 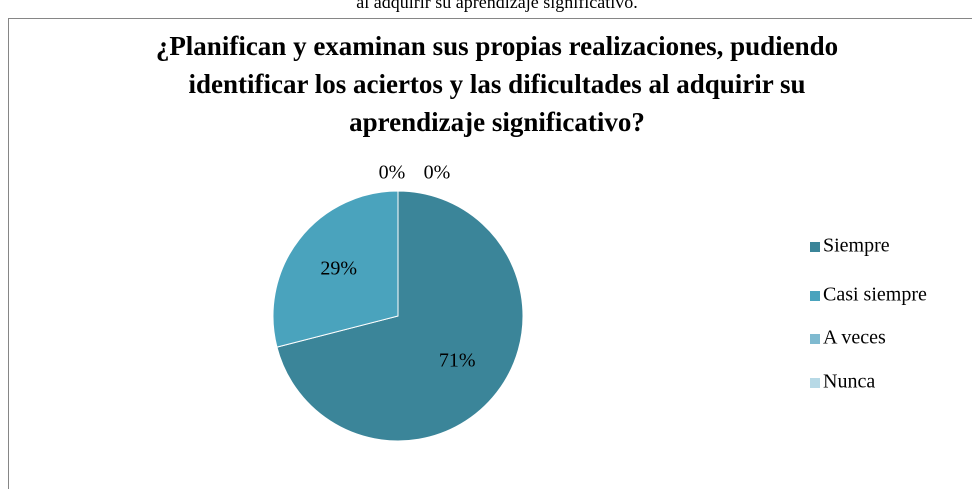 I want to click on data-label: 29%, so click(x=338, y=269).